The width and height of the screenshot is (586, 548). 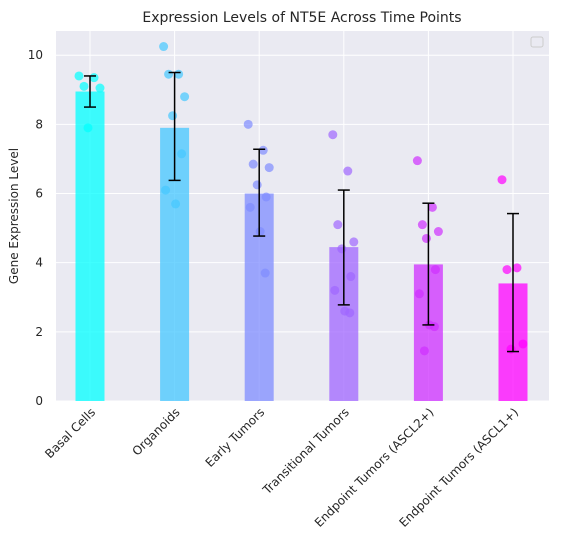 I want to click on y-tick-label: 2, so click(x=39, y=332).